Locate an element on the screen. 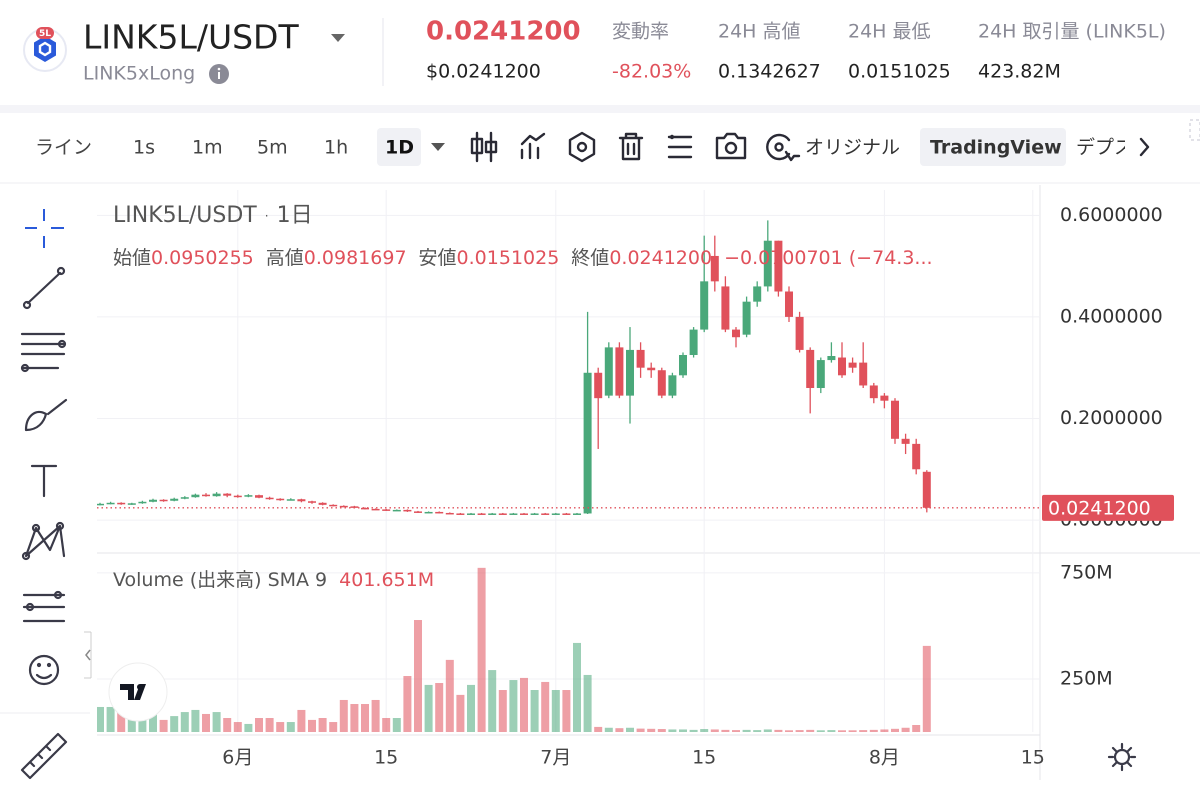 This screenshot has height=801, width=1200. interval: 1D is located at coordinates (399, 148).